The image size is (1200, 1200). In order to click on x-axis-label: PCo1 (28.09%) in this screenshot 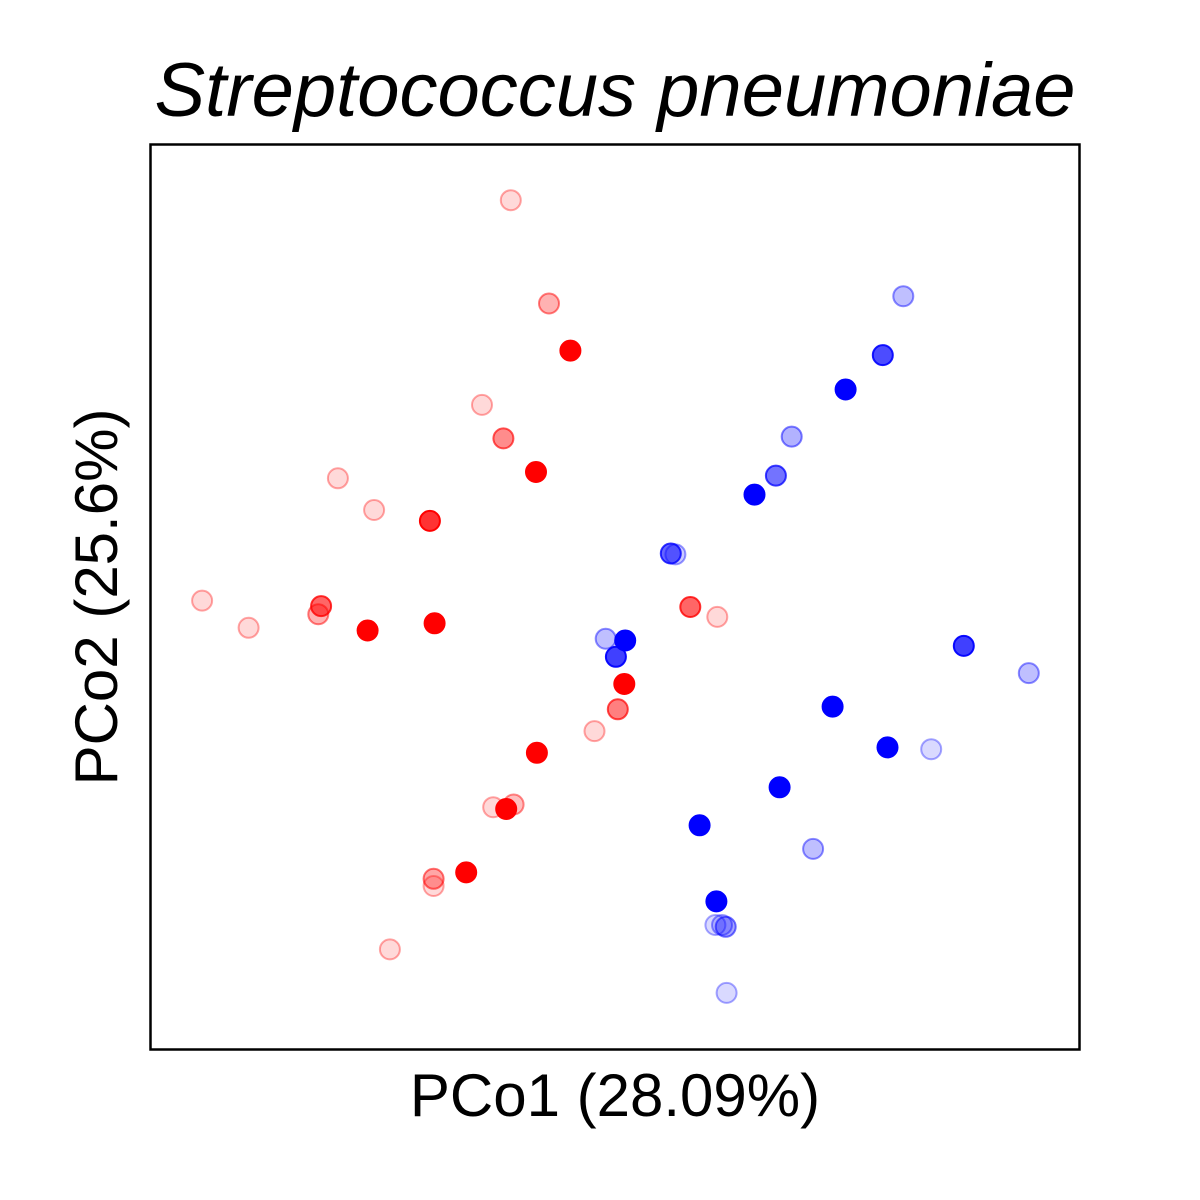, I will do `click(615, 1095)`.